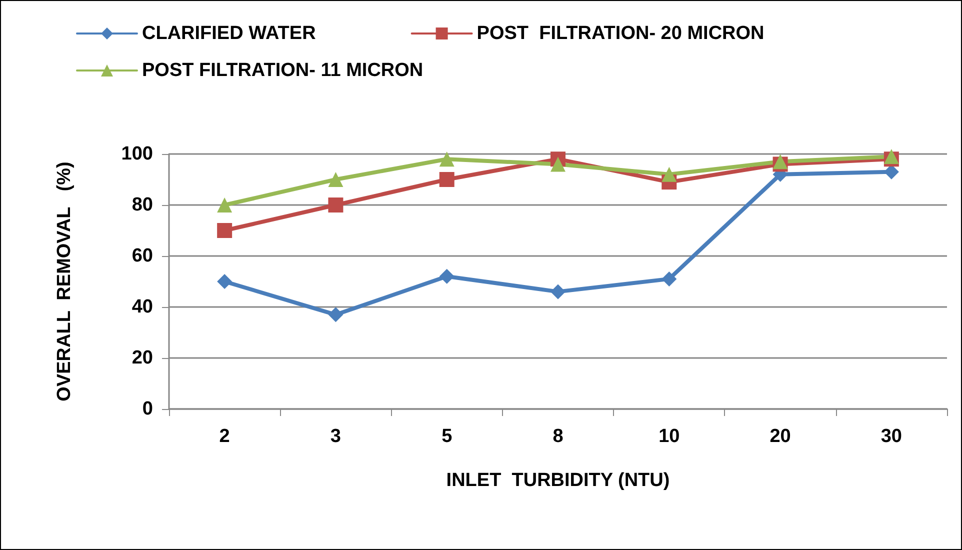 The image size is (962, 550). I want to click on y-tick-label: 100, so click(137, 154).